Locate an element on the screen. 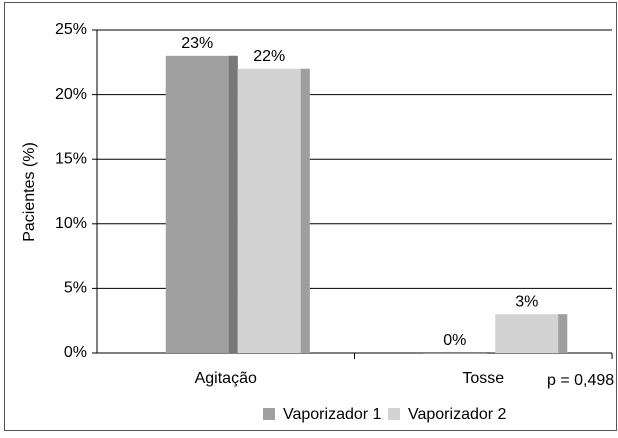  value-label: 22% is located at coordinates (269, 56).